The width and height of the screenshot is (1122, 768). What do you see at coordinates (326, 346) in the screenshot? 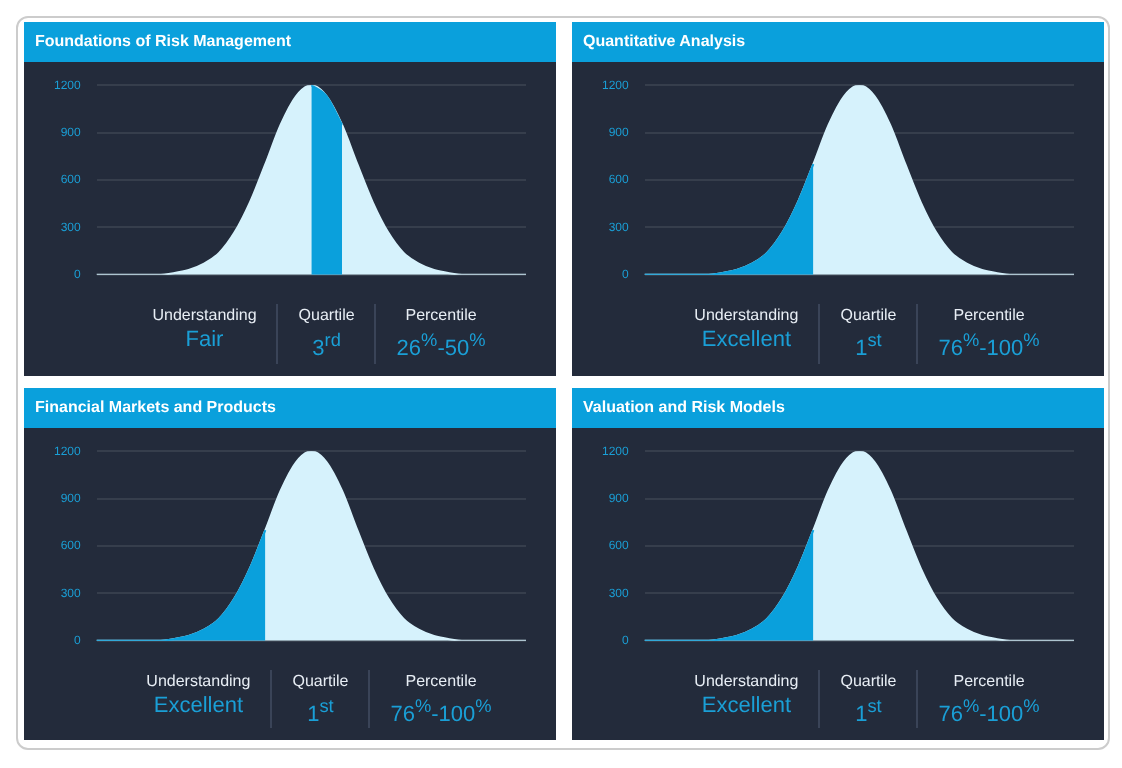
I see `text: 3$^{rd}$` at bounding box center [326, 346].